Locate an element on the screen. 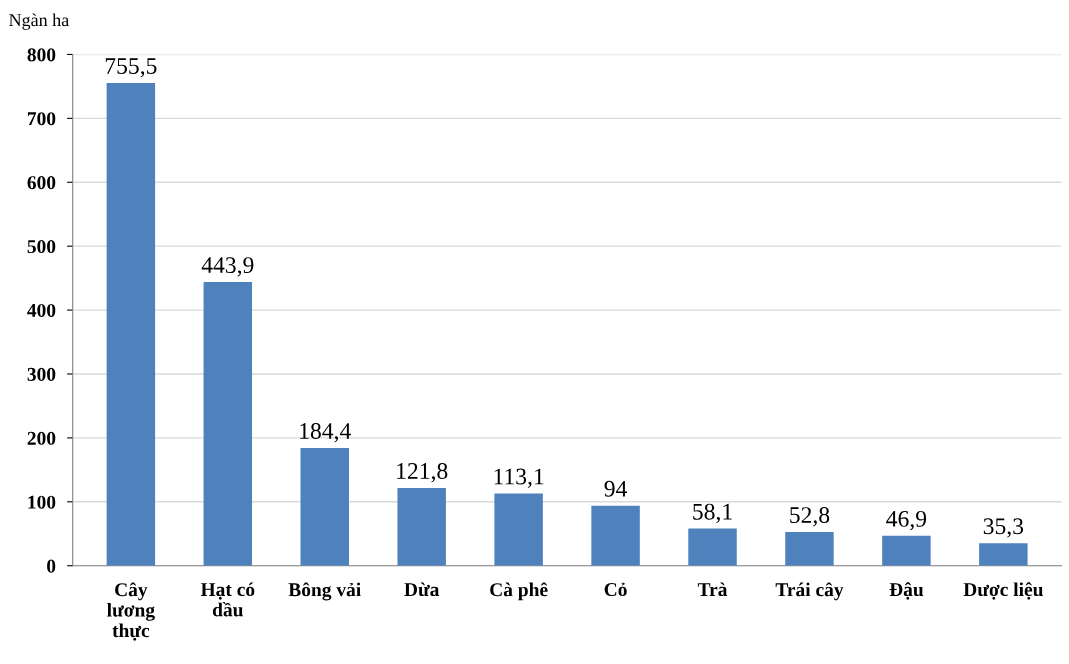 The width and height of the screenshot is (1069, 664). y-tick-label: 700 is located at coordinates (41, 119).